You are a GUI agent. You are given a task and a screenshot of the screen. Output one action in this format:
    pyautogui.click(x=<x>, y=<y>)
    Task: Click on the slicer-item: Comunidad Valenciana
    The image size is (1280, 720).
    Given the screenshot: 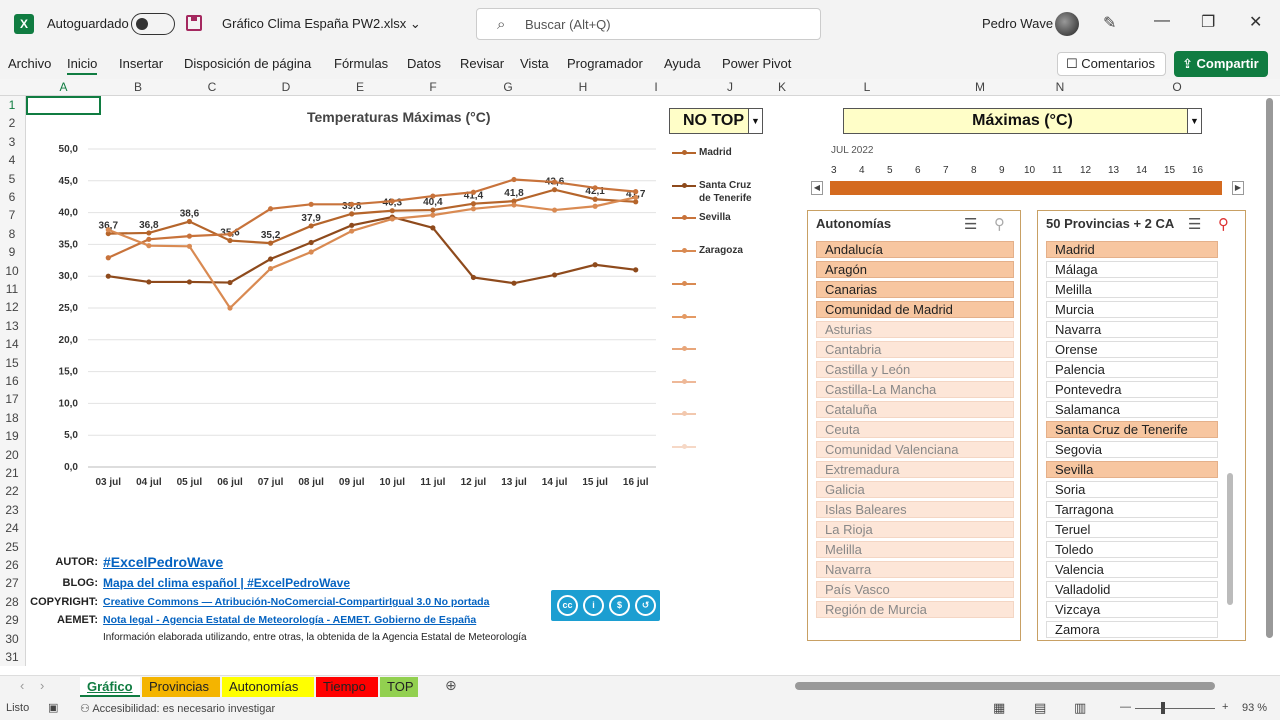 What is the action you would take?
    pyautogui.click(x=915, y=449)
    